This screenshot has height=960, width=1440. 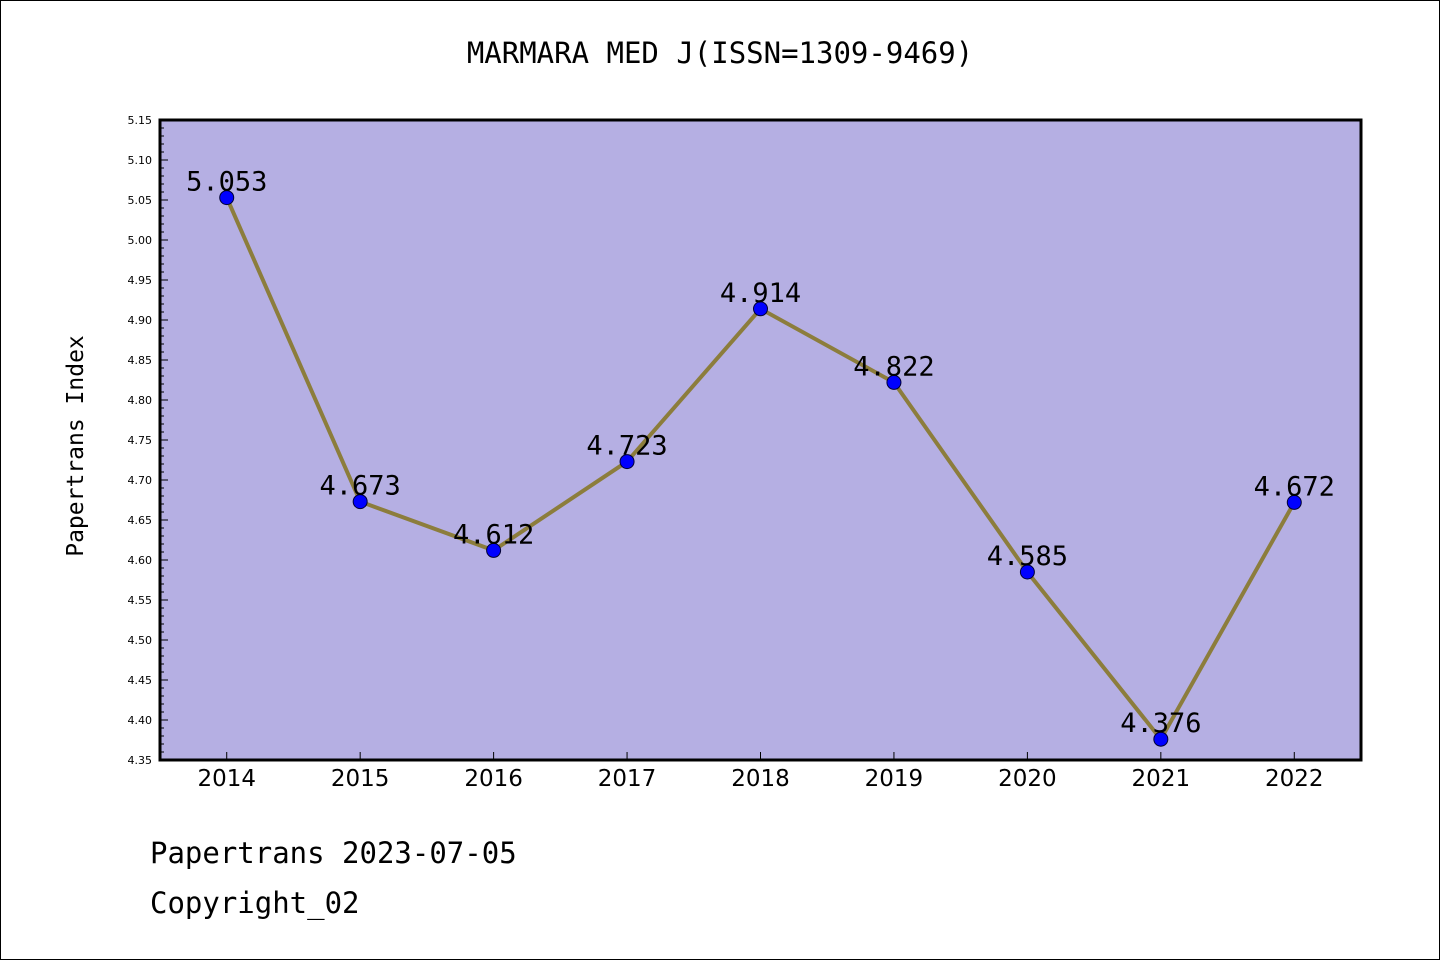 What do you see at coordinates (140, 640) in the screenshot?
I see `y-tick-label: 4.50` at bounding box center [140, 640].